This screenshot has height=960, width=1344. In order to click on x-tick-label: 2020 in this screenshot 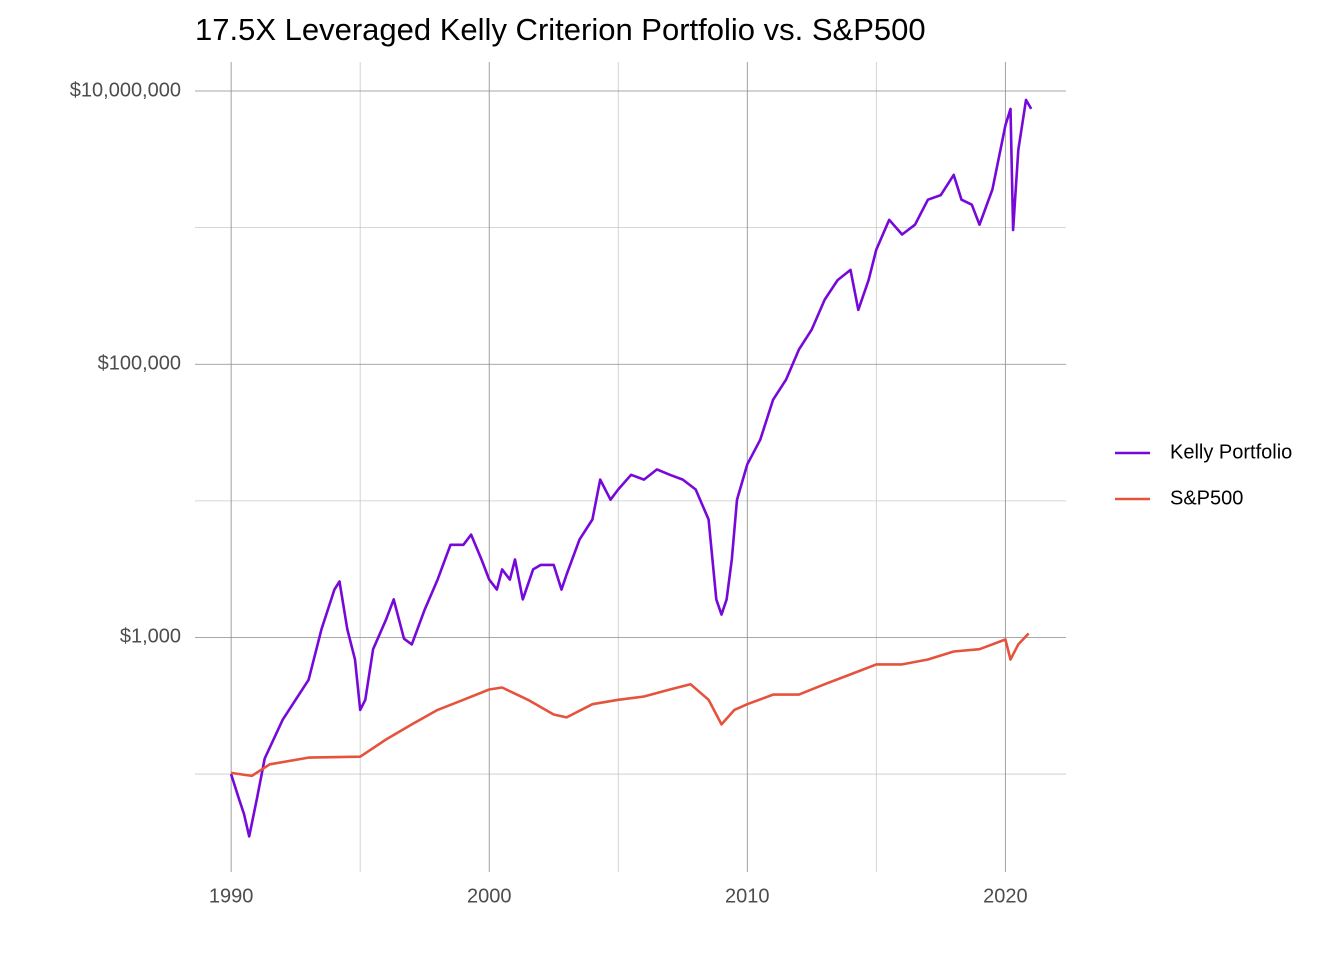, I will do `click(1005, 896)`.